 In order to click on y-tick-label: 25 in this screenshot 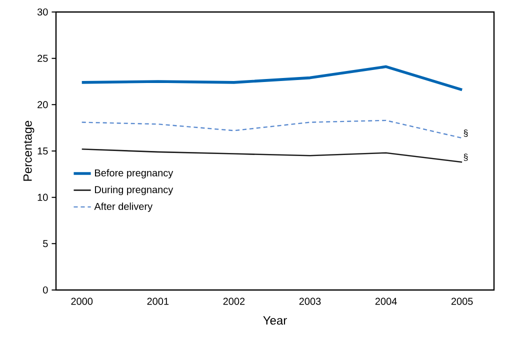, I will do `click(43, 58)`.